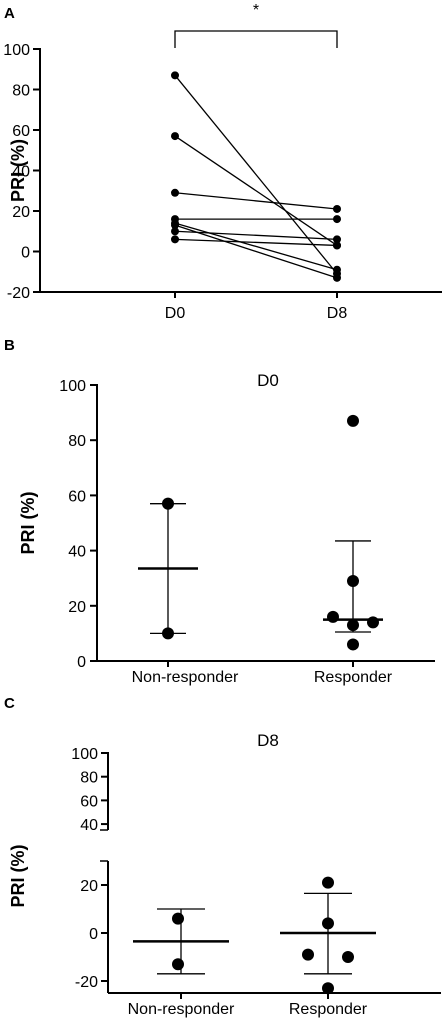 The height and width of the screenshot is (1019, 447). What do you see at coordinates (9, 345) in the screenshot?
I see `panel-letter-b: B` at bounding box center [9, 345].